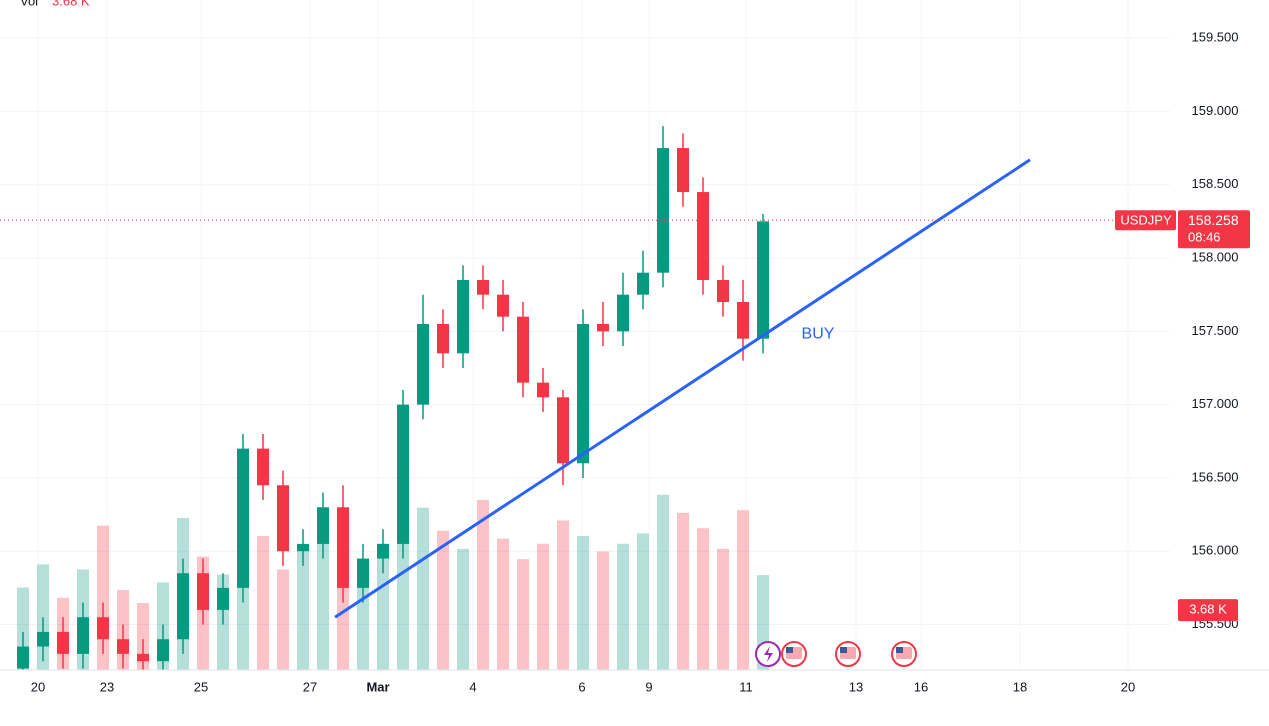 Image resolution: width=1269 pixels, height=726 pixels. I want to click on y-tick-label: 158.500, so click(1215, 183).